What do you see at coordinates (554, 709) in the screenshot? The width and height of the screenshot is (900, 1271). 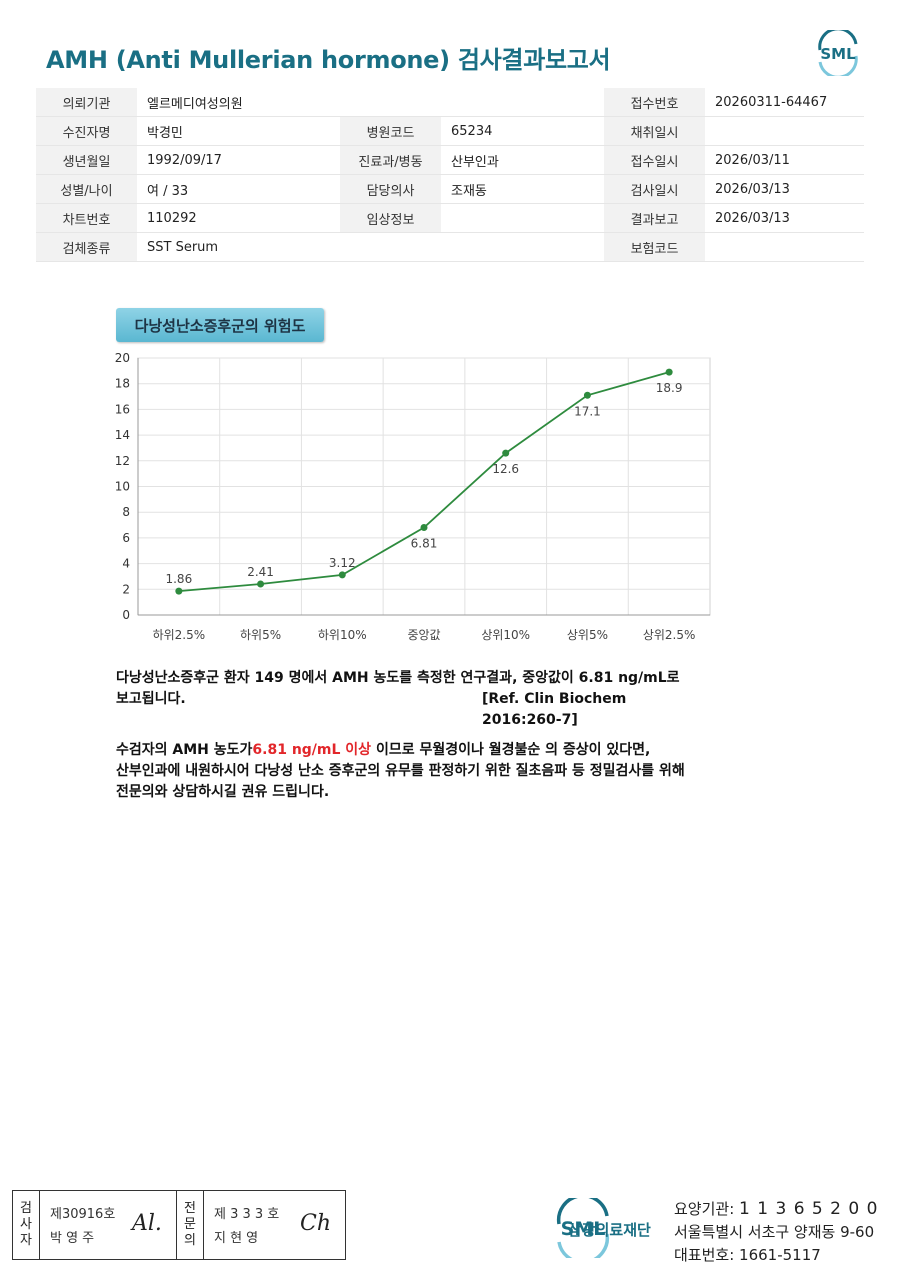 I see `reference: [Ref. Clin Biochem 2016:260-7]` at bounding box center [554, 709].